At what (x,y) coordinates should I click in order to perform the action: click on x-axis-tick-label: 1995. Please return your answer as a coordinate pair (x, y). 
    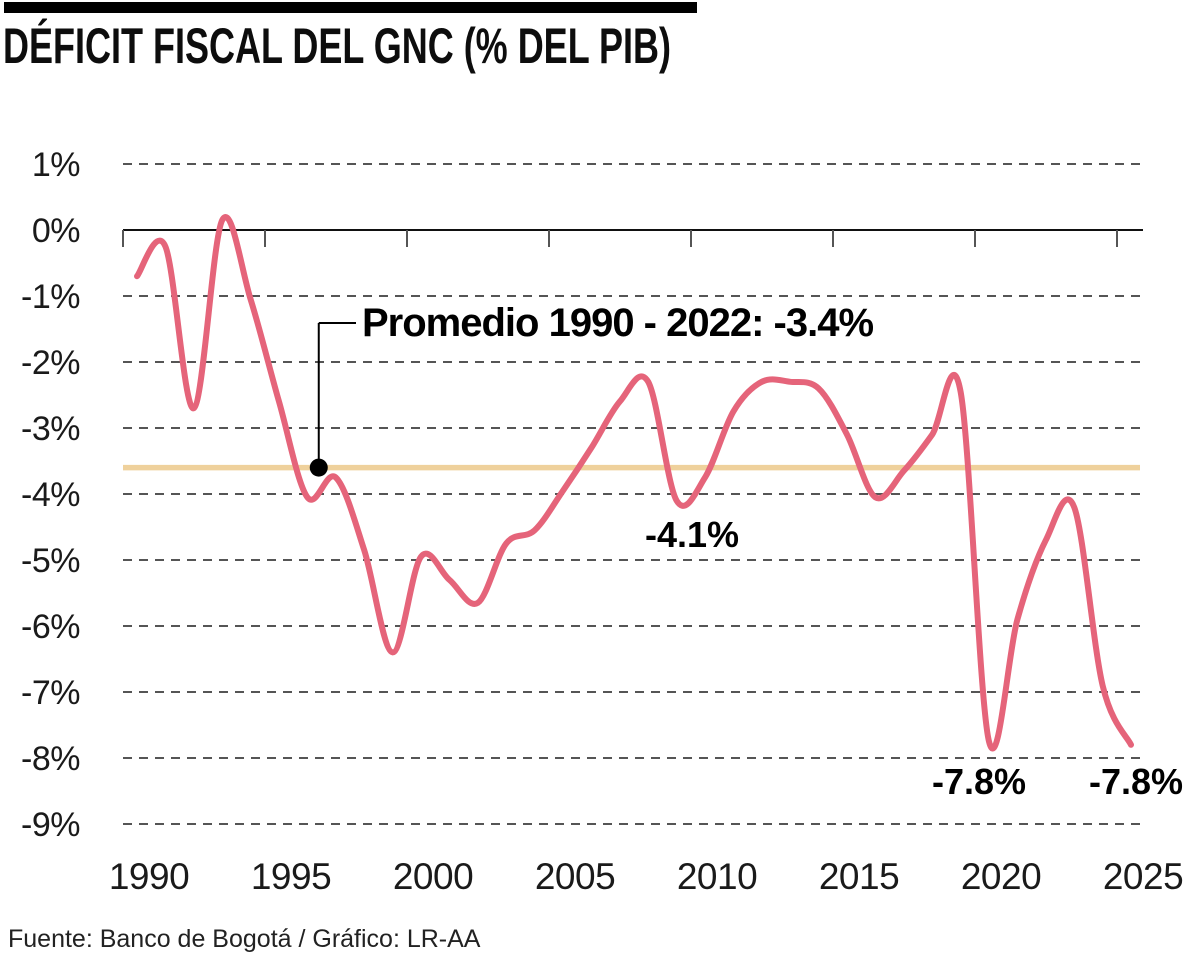
    Looking at the image, I should click on (291, 876).